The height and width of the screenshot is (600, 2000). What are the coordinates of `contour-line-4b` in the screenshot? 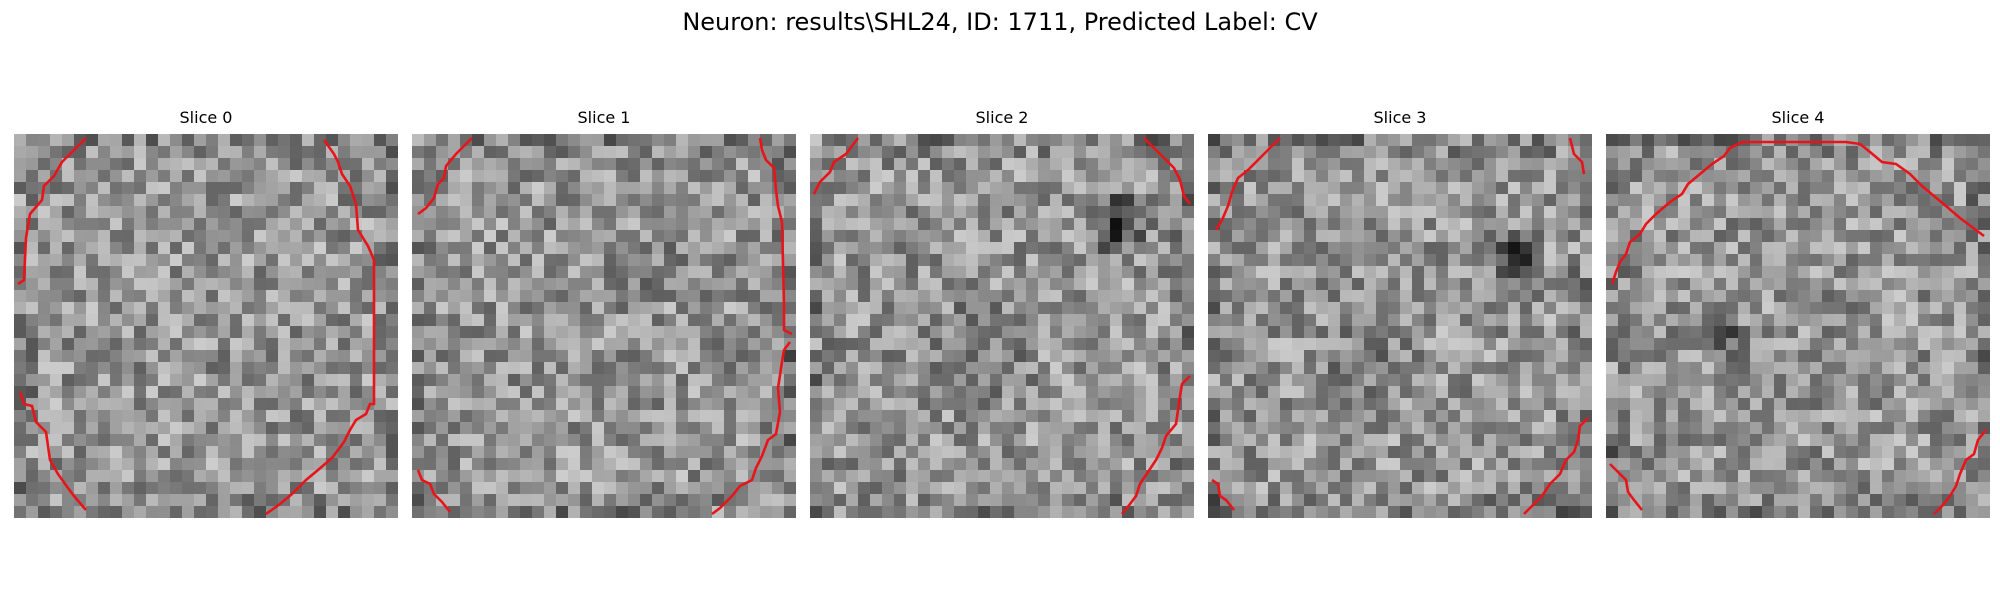 It's located at (1960, 472).